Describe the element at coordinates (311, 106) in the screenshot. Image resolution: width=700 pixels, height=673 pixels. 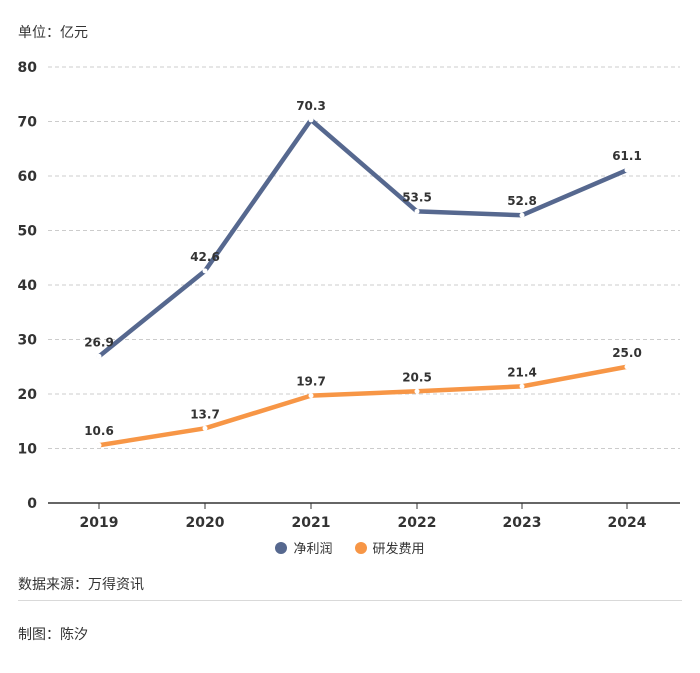
I see `data-label: 70.3` at that location.